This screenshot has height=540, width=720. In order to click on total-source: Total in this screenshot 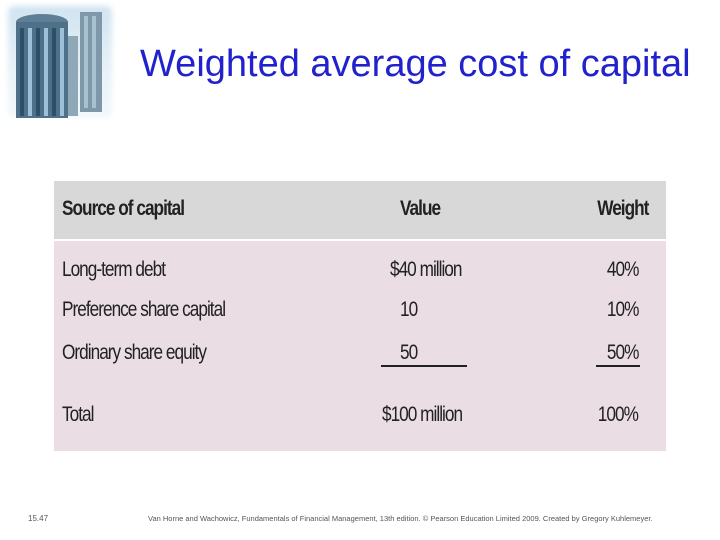, I will do `click(78, 414)`.